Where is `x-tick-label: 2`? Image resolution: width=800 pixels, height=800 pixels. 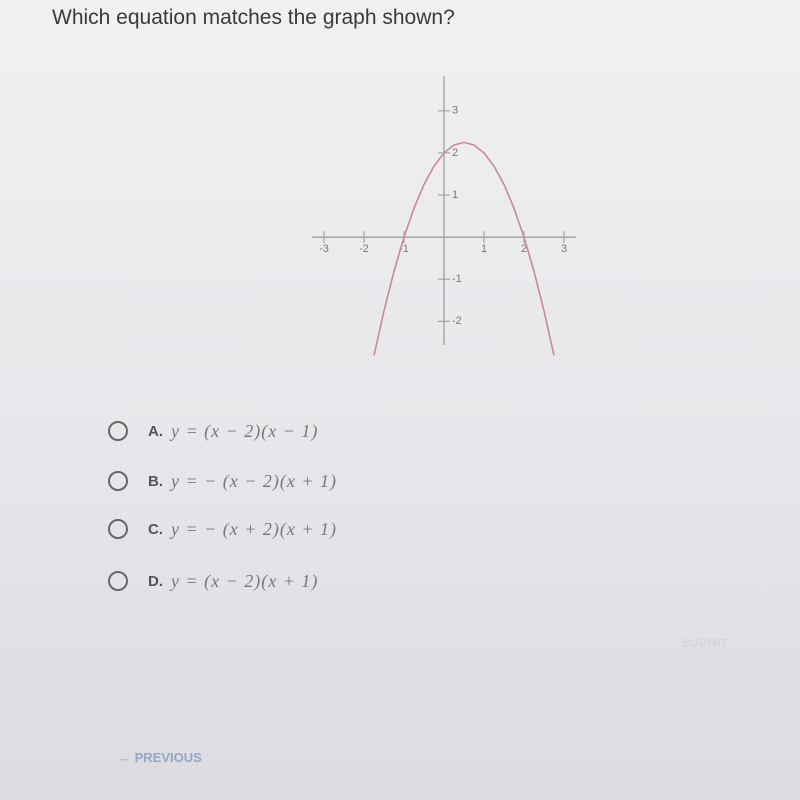
x-tick-label: 2 is located at coordinates (524, 249).